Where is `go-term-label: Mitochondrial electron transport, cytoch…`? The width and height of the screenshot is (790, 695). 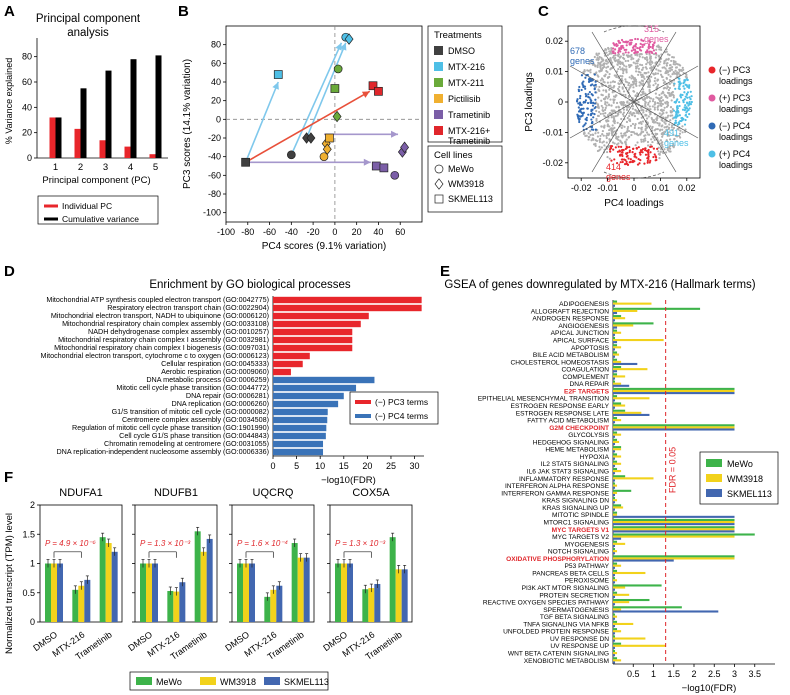 go-term-label: Mitochondrial electron transport, cytoch… is located at coordinates (154, 355).